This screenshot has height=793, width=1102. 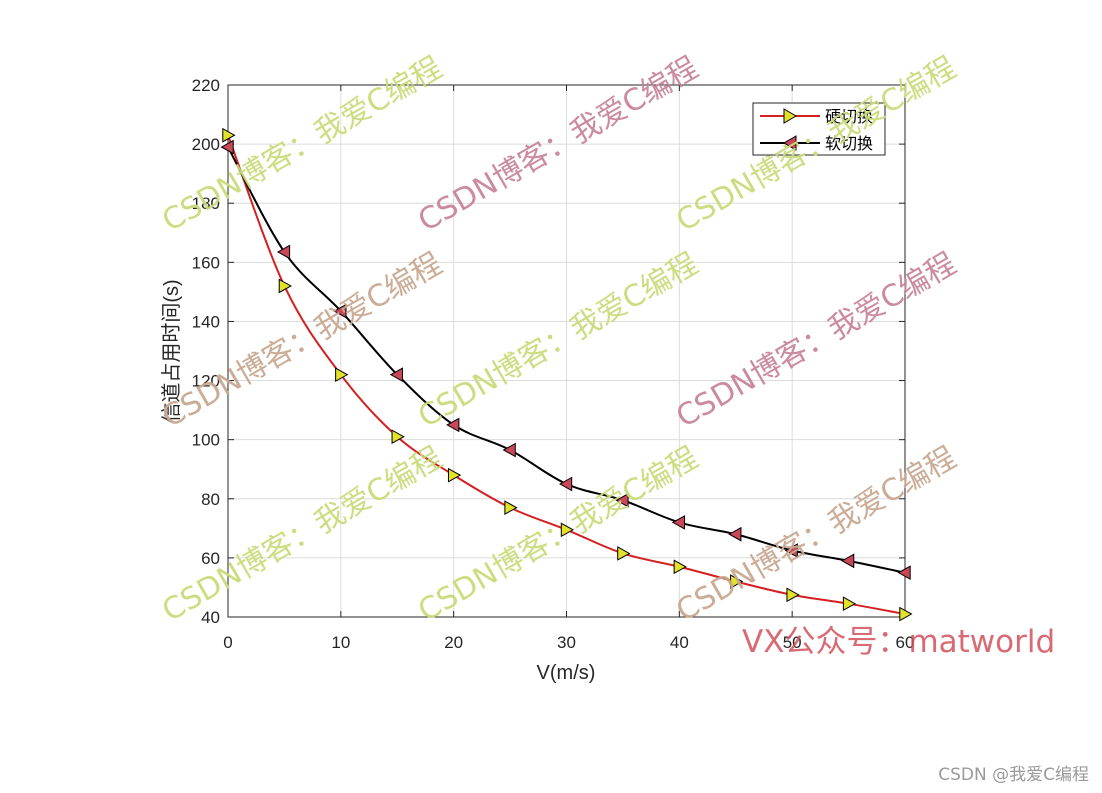 I want to click on x-tick-label: 20, so click(x=453, y=642).